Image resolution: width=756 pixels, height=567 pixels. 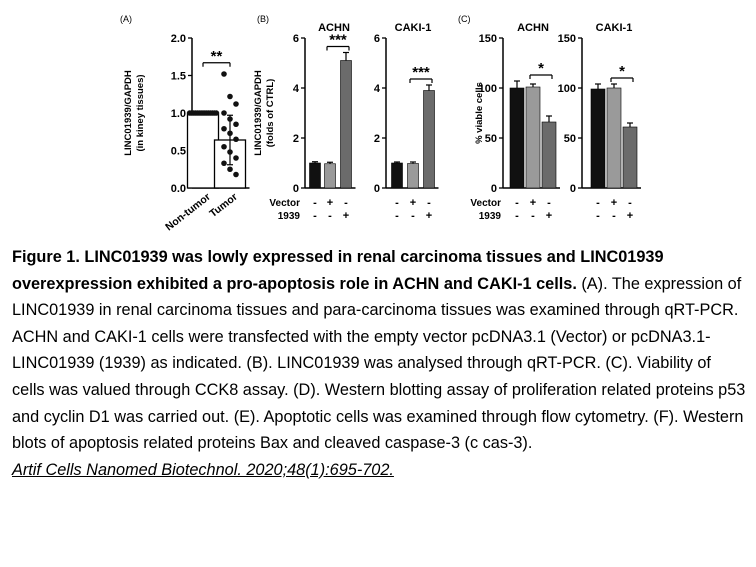 What do you see at coordinates (485, 203) in the screenshot?
I see `treatment-row-label: Vector` at bounding box center [485, 203].